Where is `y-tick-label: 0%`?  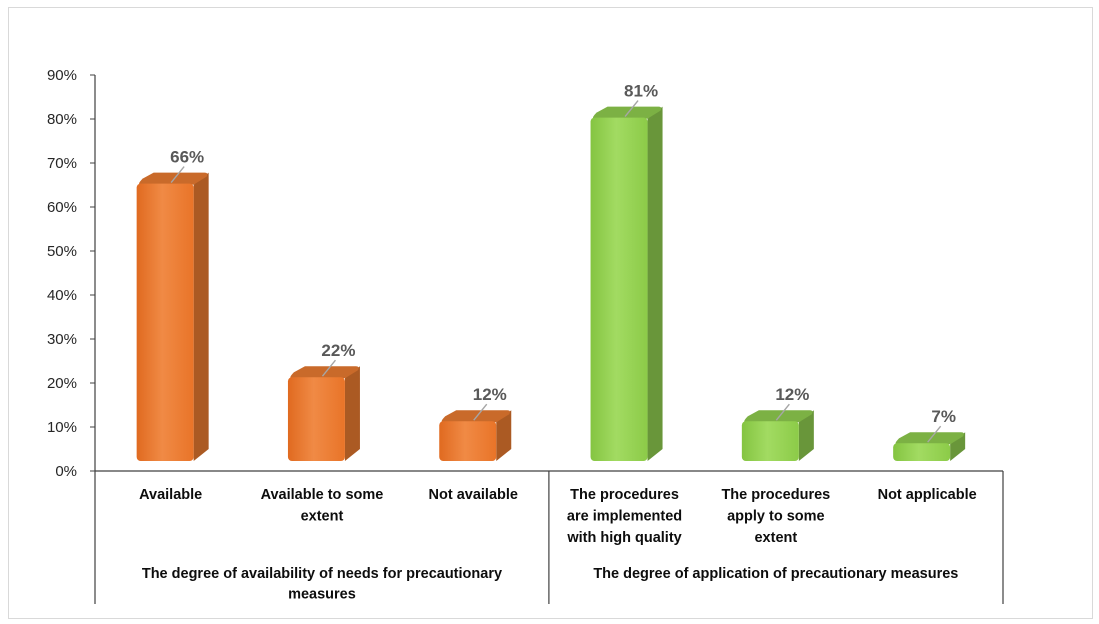
y-tick-label: 0% is located at coordinates (66, 471).